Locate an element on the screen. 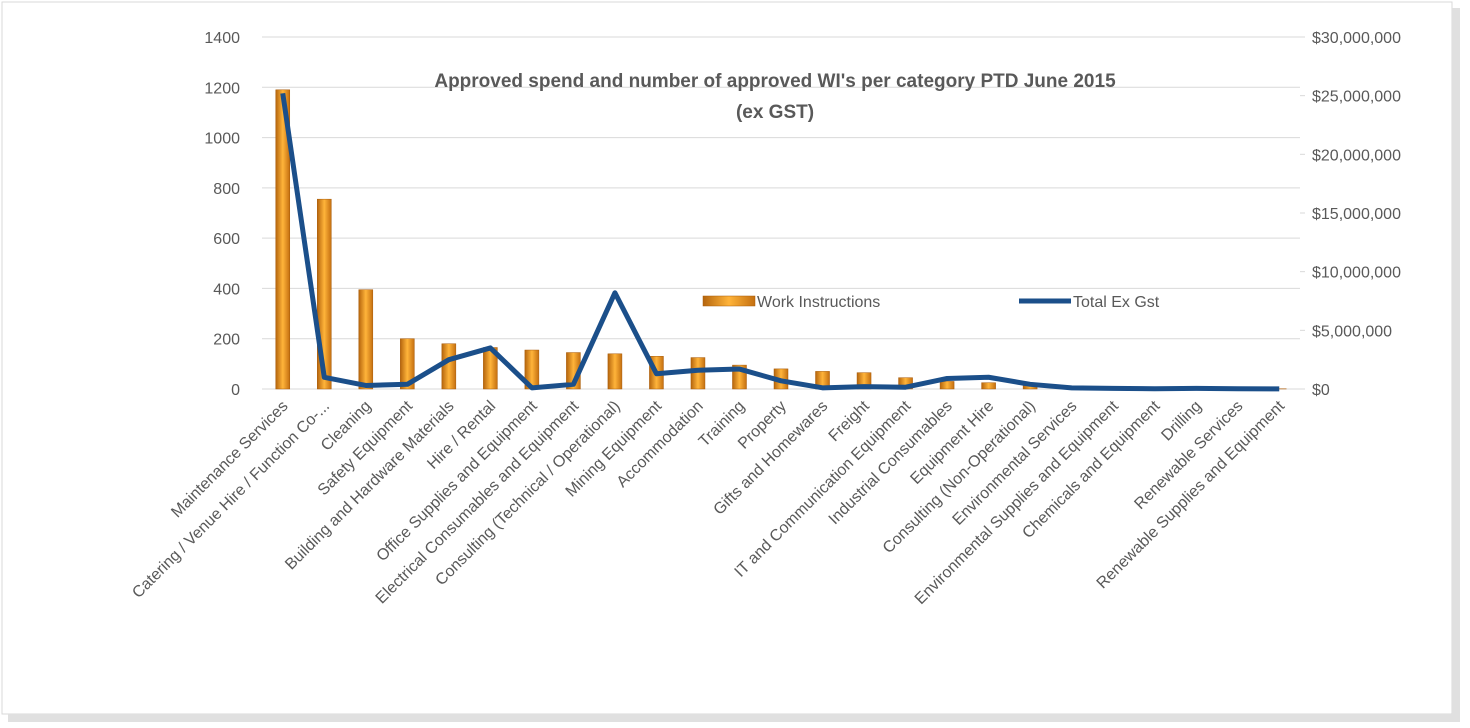  y-tick-label: 0 is located at coordinates (235, 390).